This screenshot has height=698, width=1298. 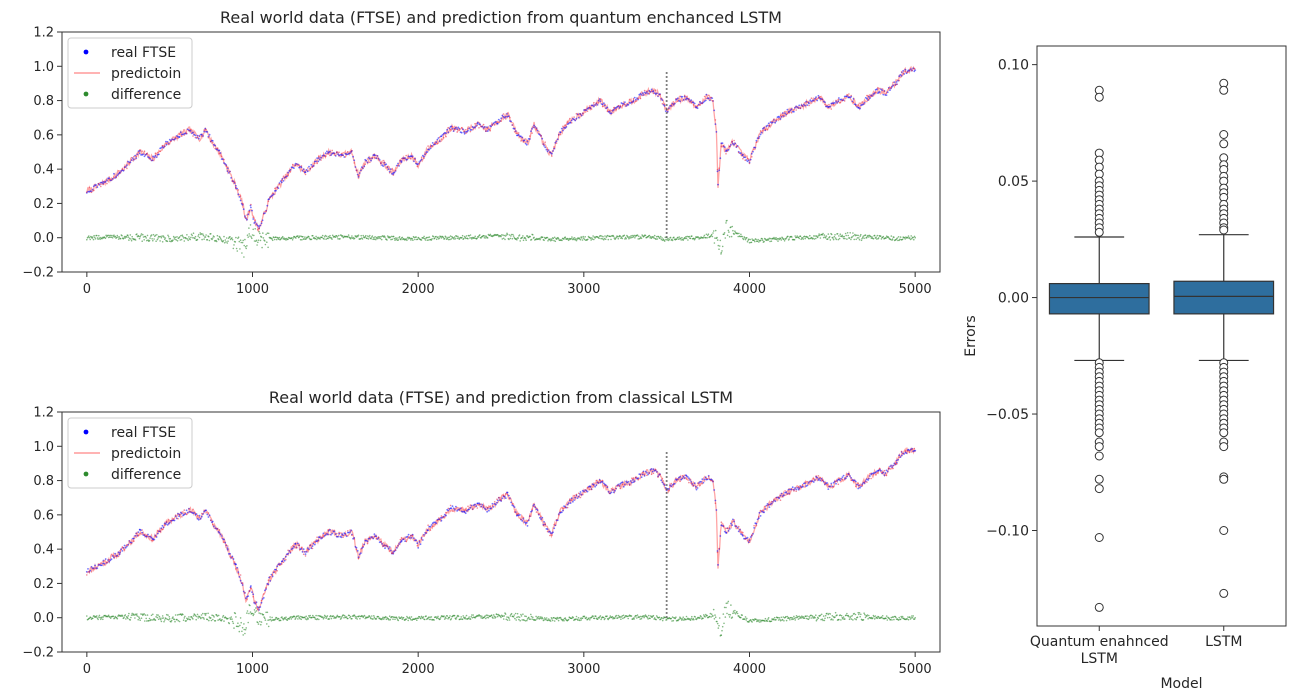 I want to click on y-tick-label: 1.0, so click(x=43, y=67).